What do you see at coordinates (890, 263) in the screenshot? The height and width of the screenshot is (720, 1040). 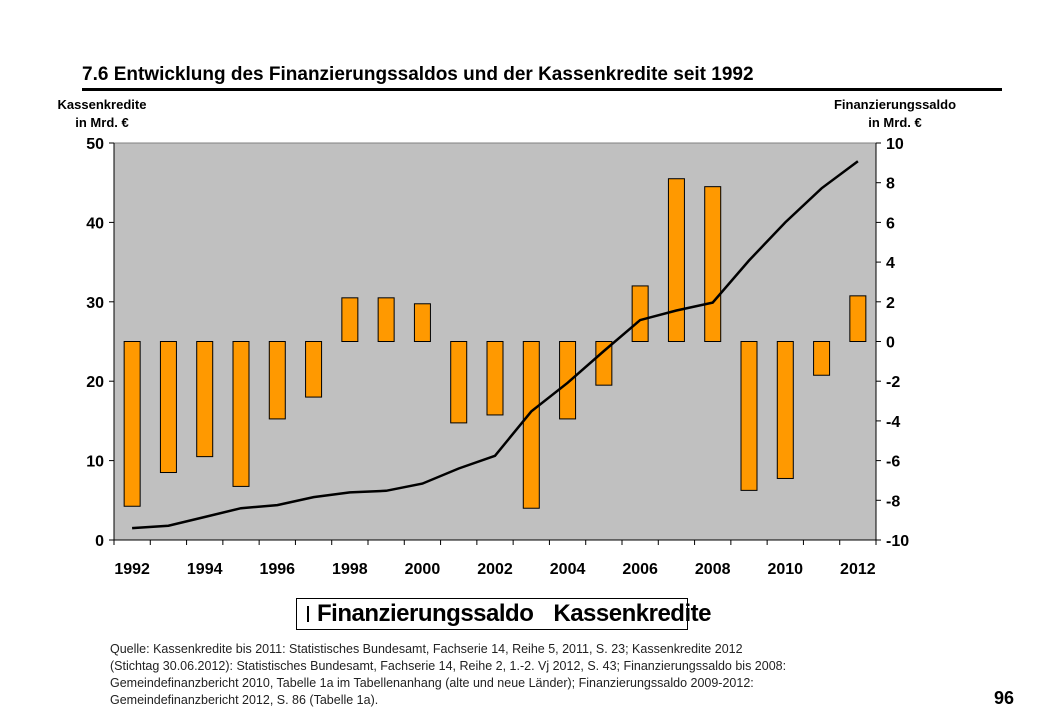 I see `right-axis-tick-label: 4` at bounding box center [890, 263].